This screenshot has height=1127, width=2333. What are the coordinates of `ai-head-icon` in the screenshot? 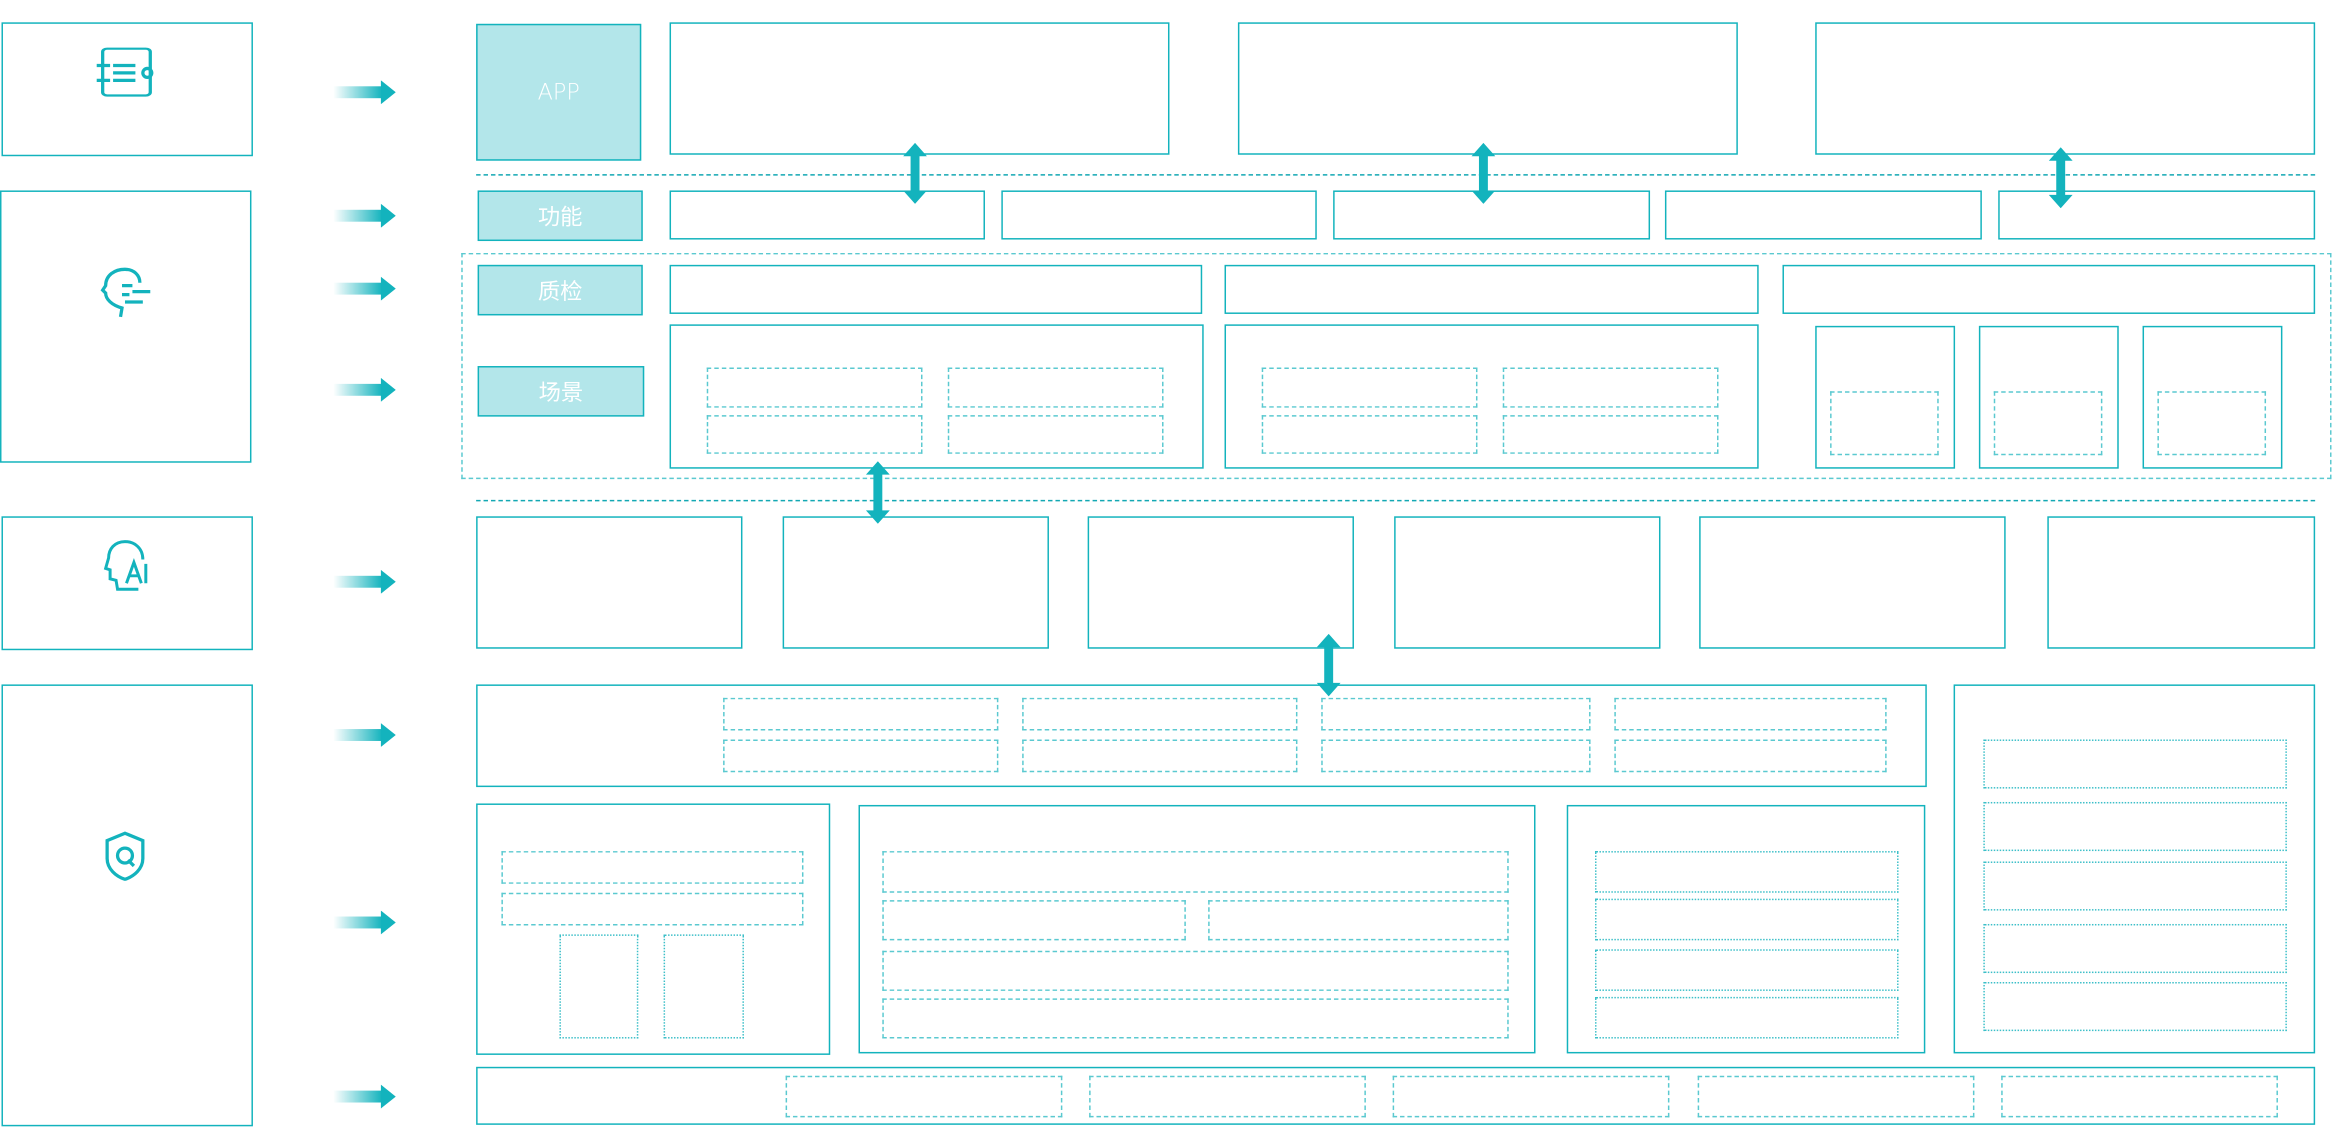 It's located at (125, 565).